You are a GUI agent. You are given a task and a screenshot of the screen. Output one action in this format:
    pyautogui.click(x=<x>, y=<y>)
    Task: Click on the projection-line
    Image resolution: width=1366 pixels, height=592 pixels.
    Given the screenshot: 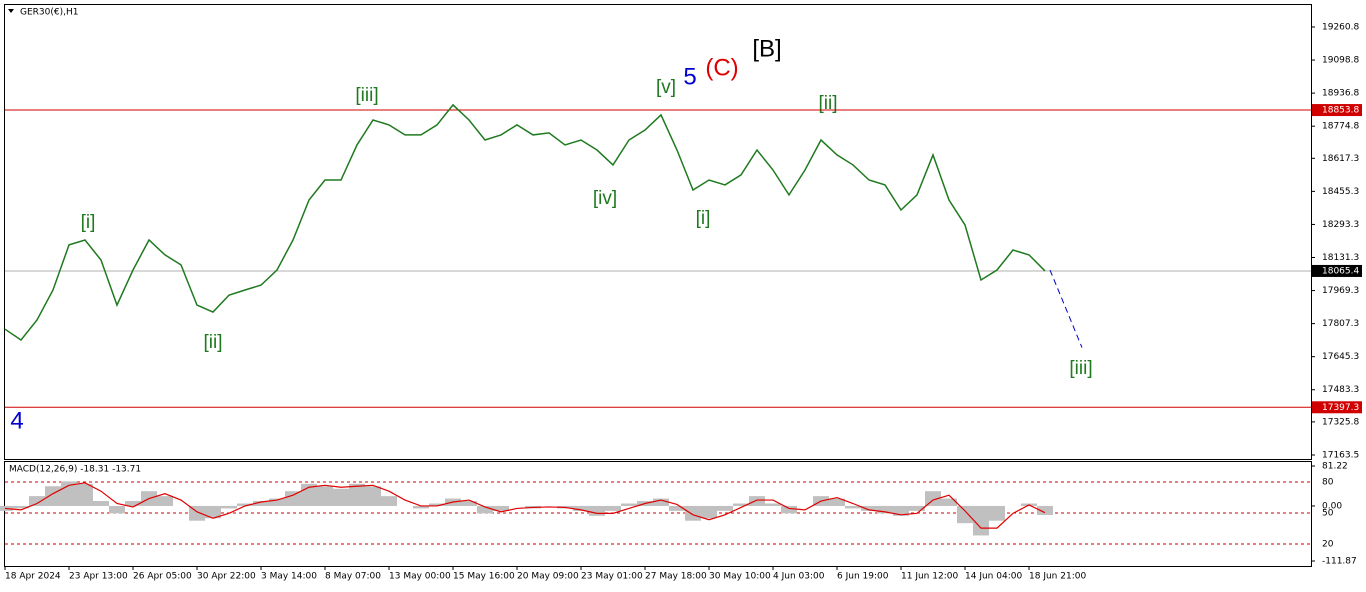 What is the action you would take?
    pyautogui.click(x=1066, y=308)
    